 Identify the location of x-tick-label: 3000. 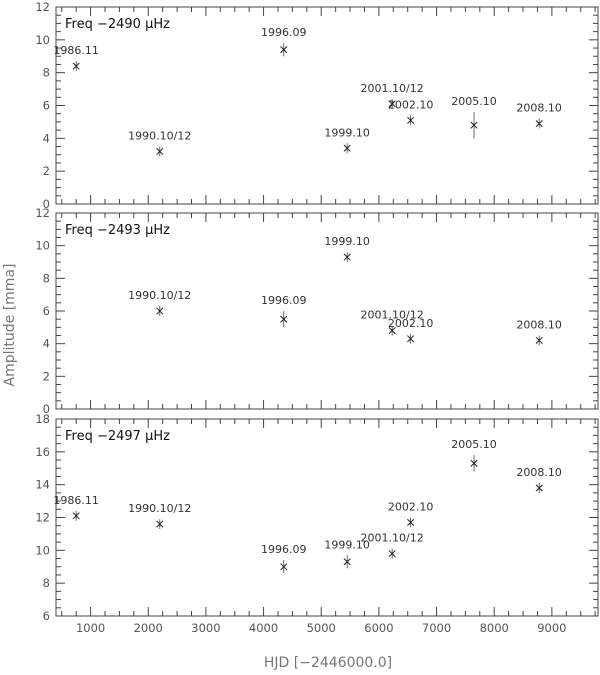
(205, 628).